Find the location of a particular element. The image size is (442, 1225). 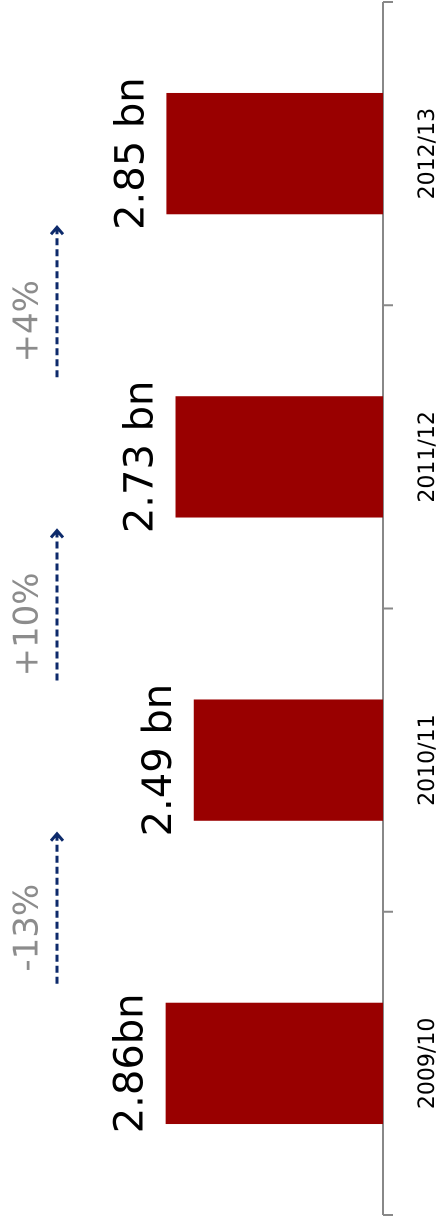

category-label: 2012/13 is located at coordinates (427, 153).